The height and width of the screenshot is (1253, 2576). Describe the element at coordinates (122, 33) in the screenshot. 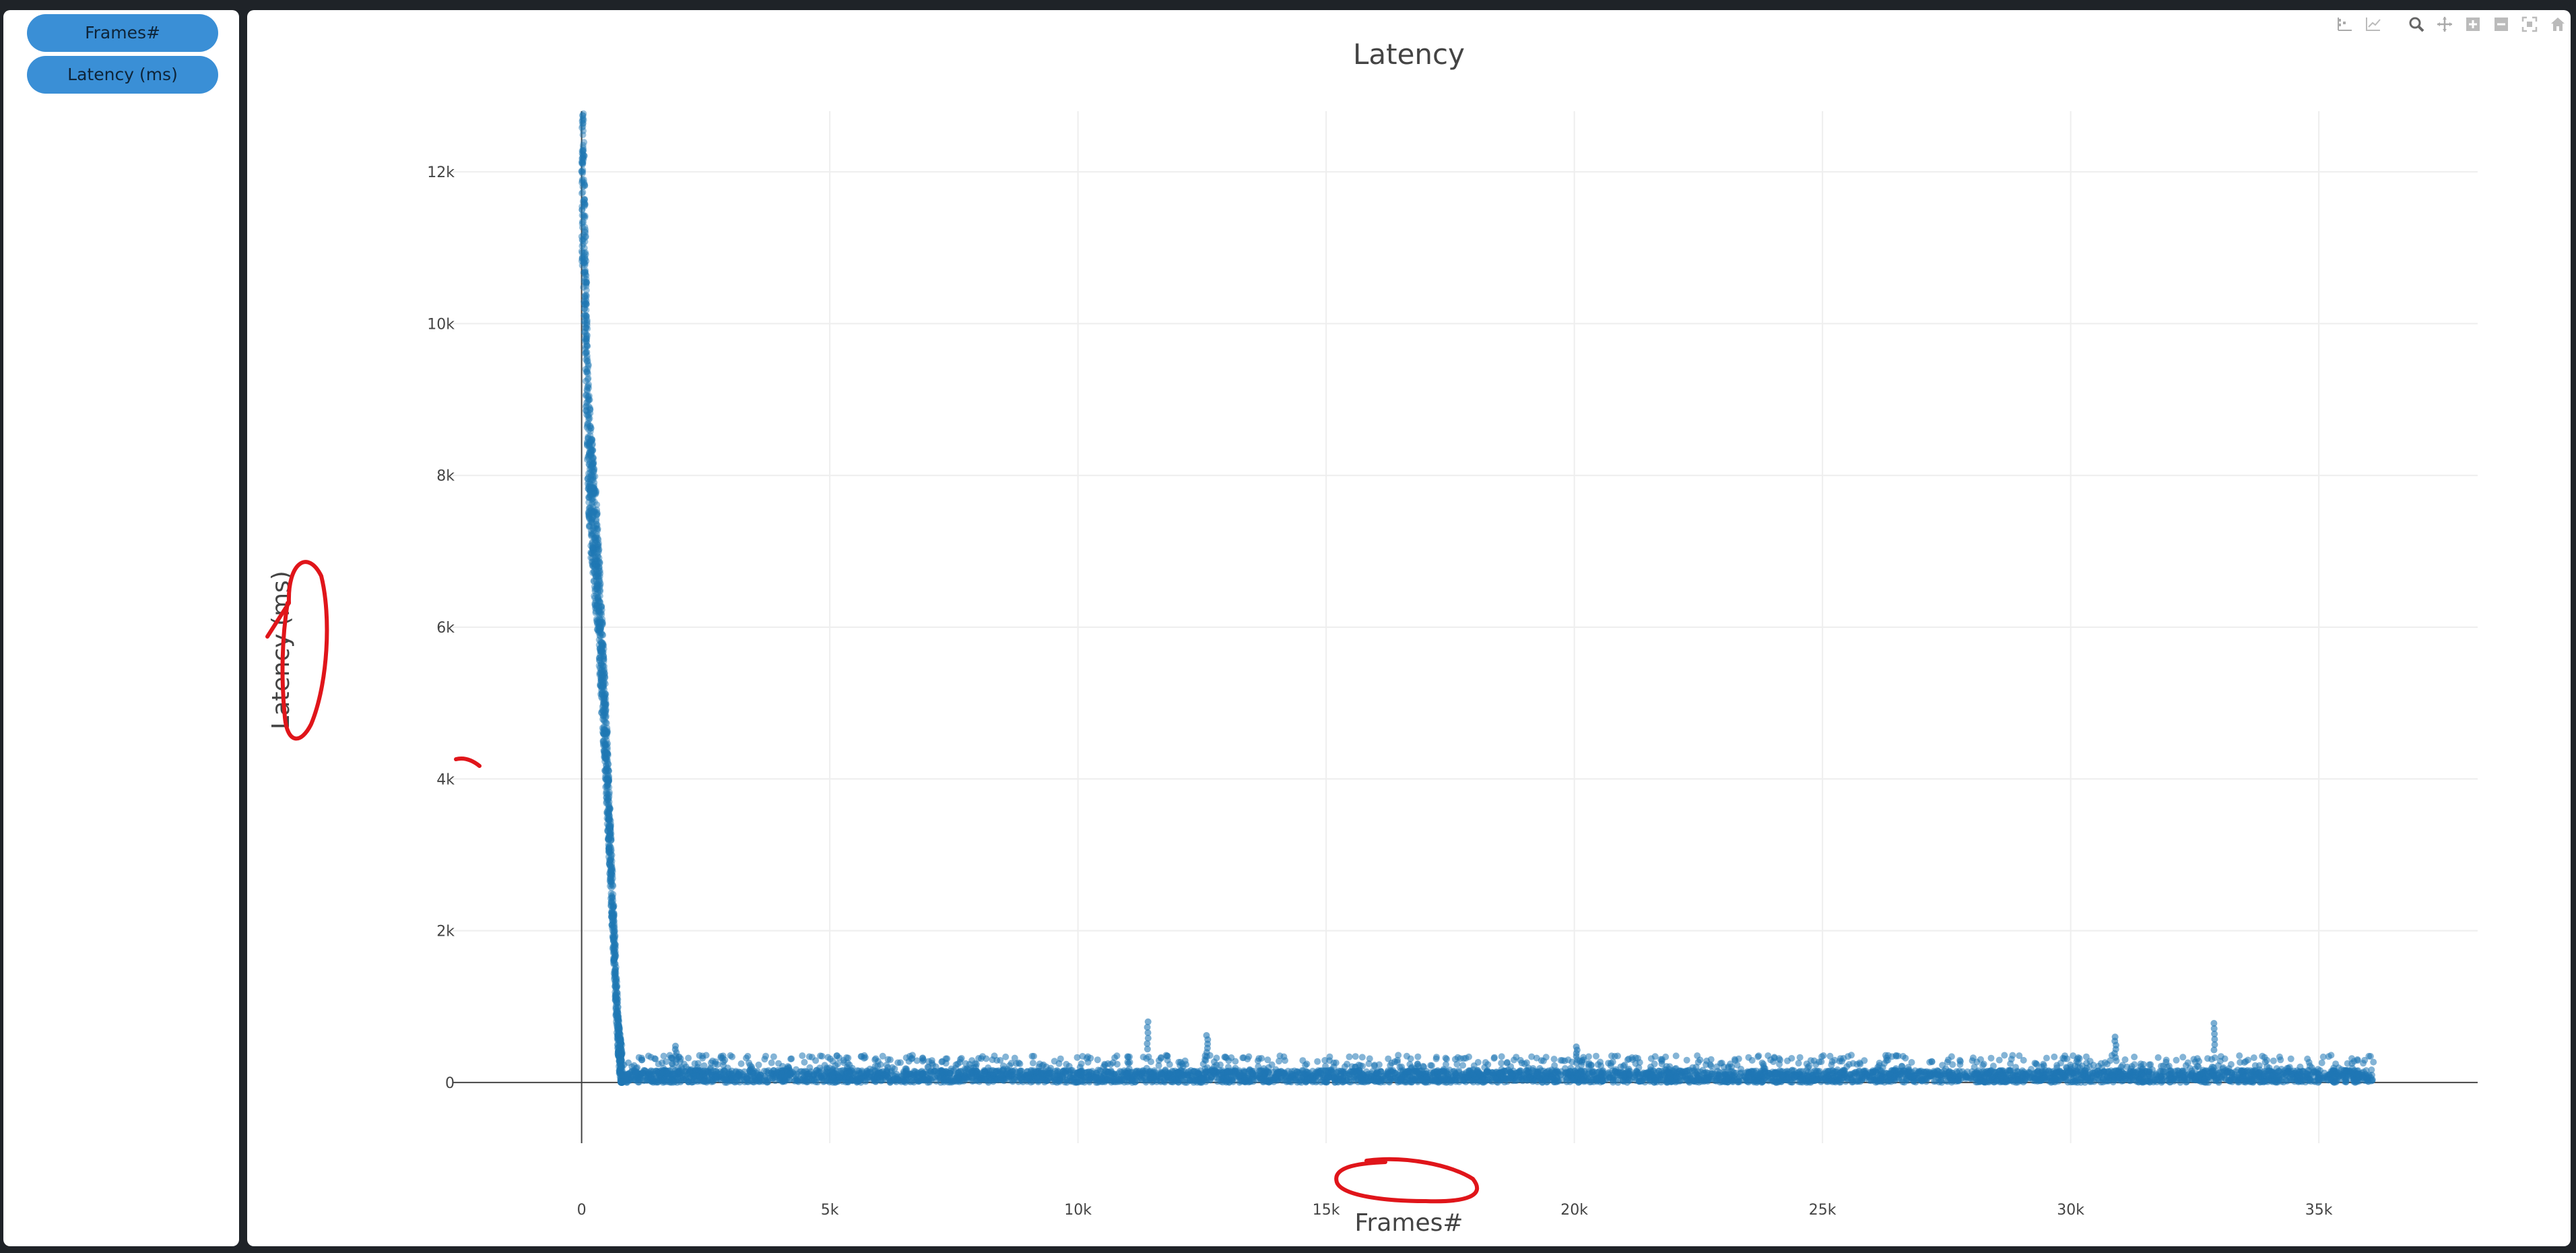

I see `frames-button: Frames#` at that location.